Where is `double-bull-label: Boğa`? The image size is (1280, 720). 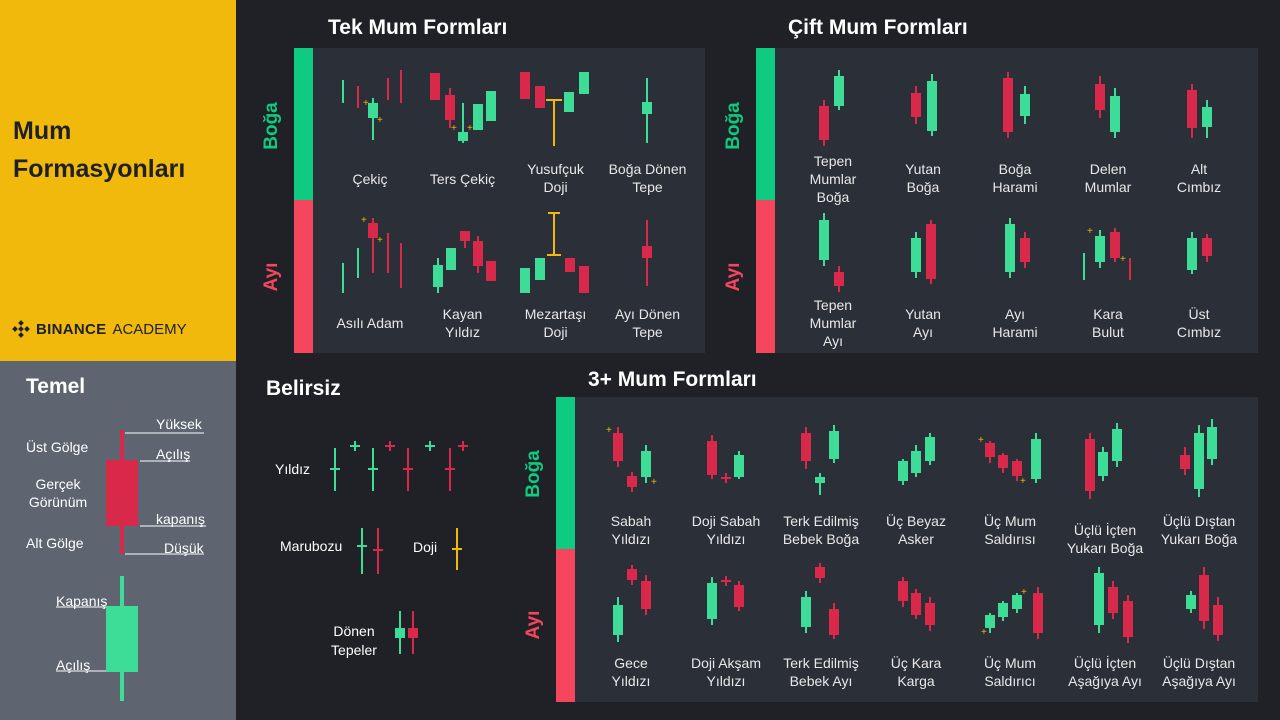
double-bull-label: Boğa is located at coordinates (733, 126).